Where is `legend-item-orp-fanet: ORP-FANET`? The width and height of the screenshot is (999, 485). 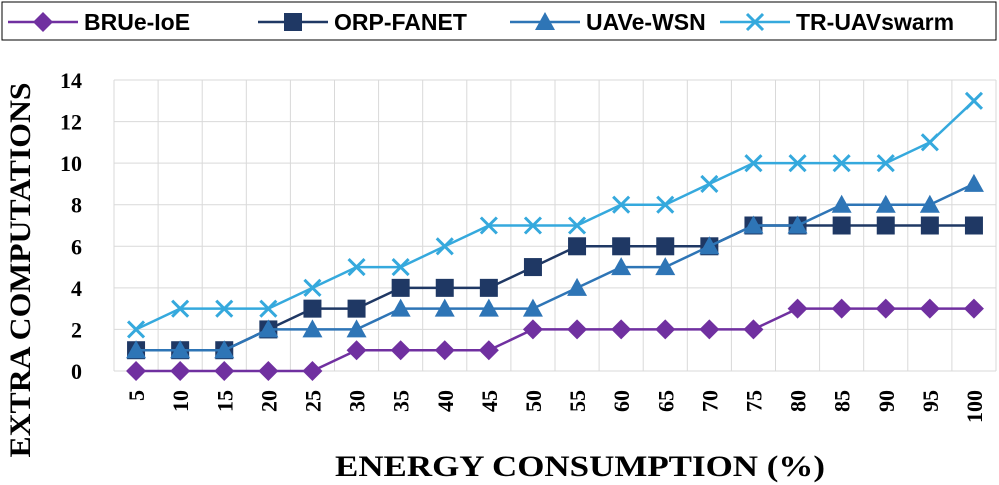 legend-item-orp-fanet: ORP-FANET is located at coordinates (362, 22).